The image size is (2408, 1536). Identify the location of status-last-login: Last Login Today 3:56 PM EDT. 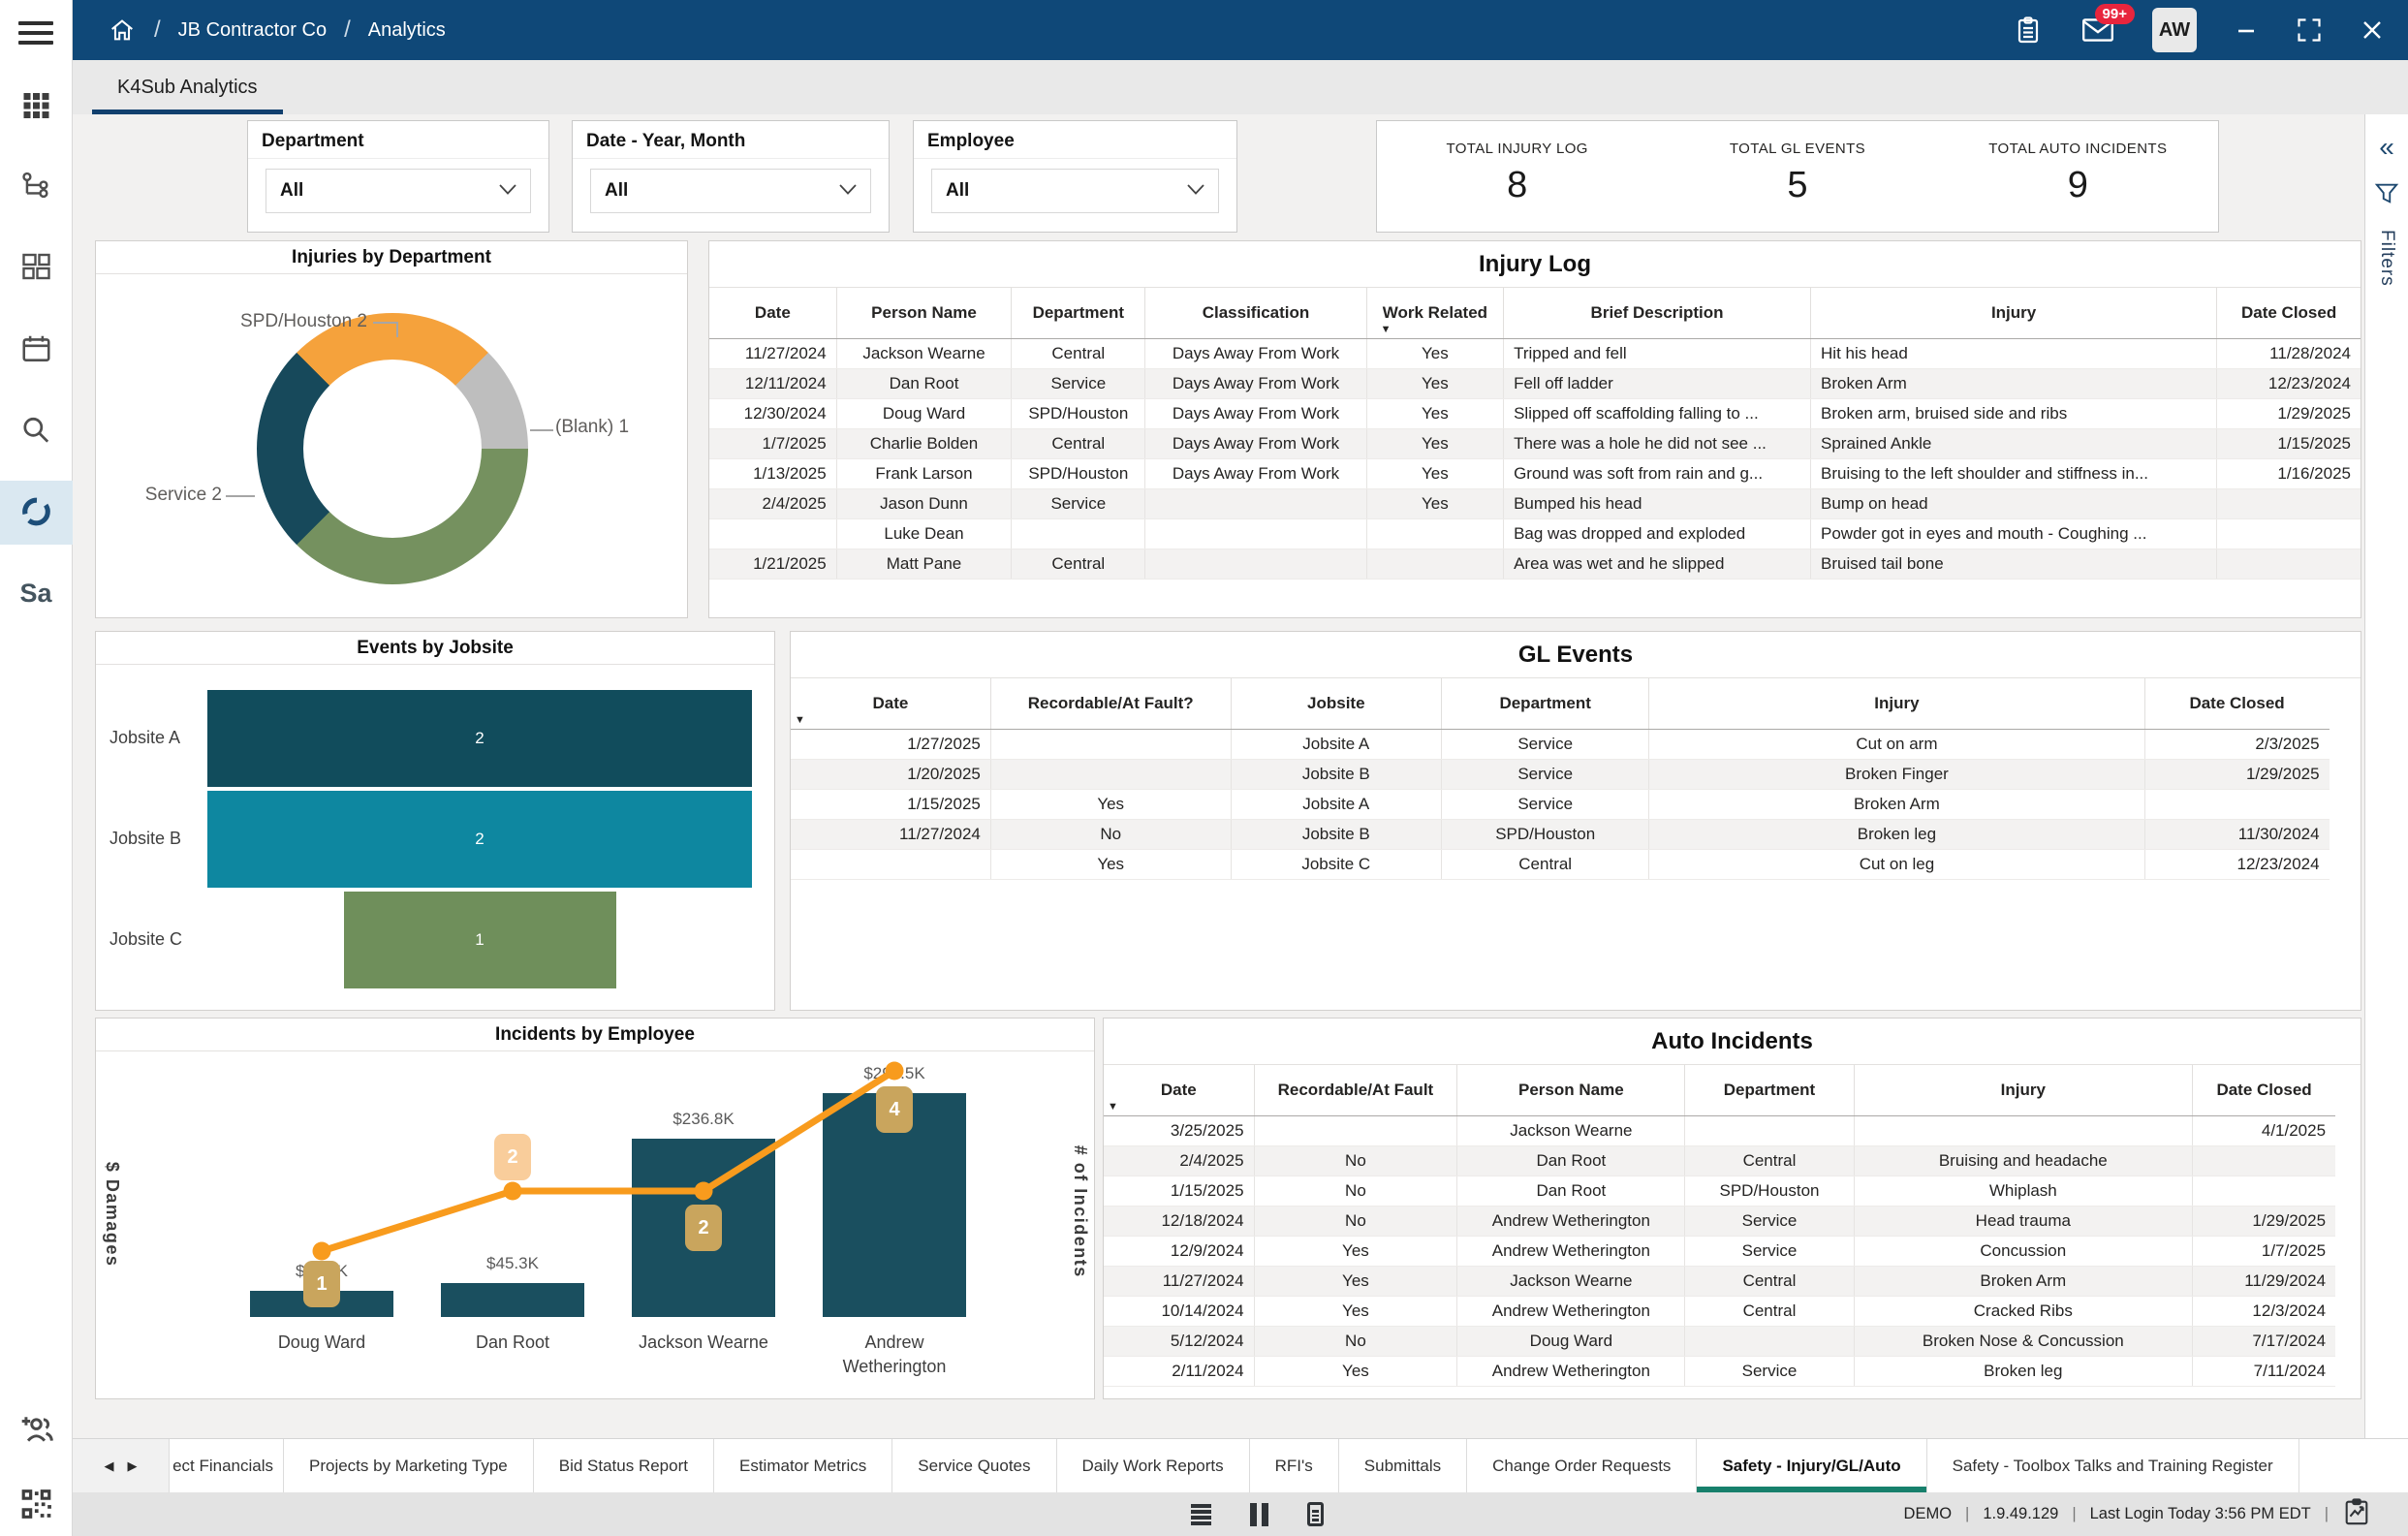
(2200, 1513).